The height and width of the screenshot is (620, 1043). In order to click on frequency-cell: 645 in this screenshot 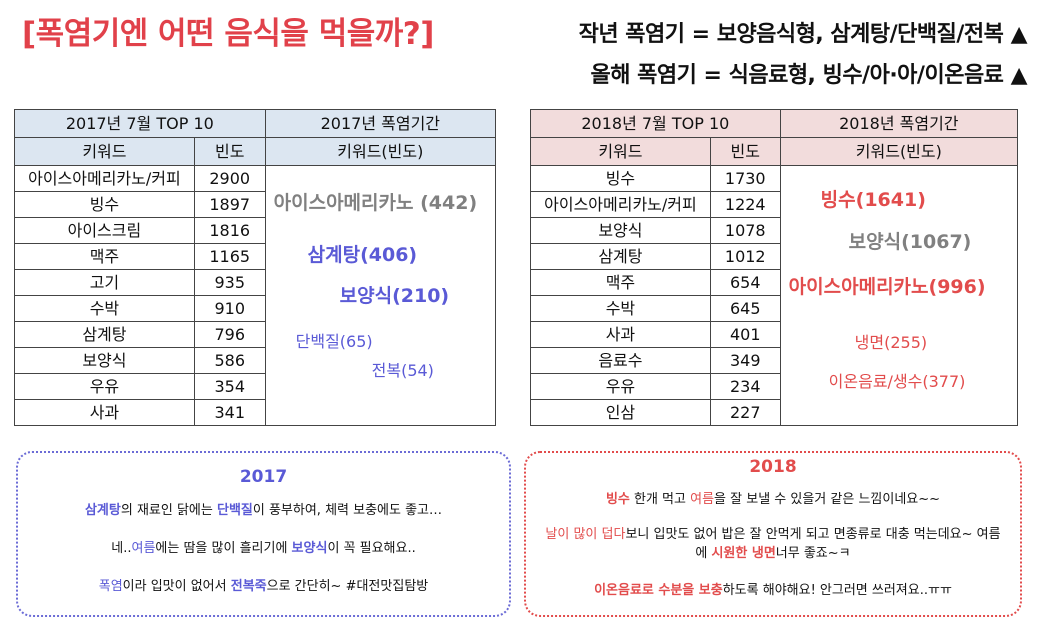, I will do `click(745, 308)`.